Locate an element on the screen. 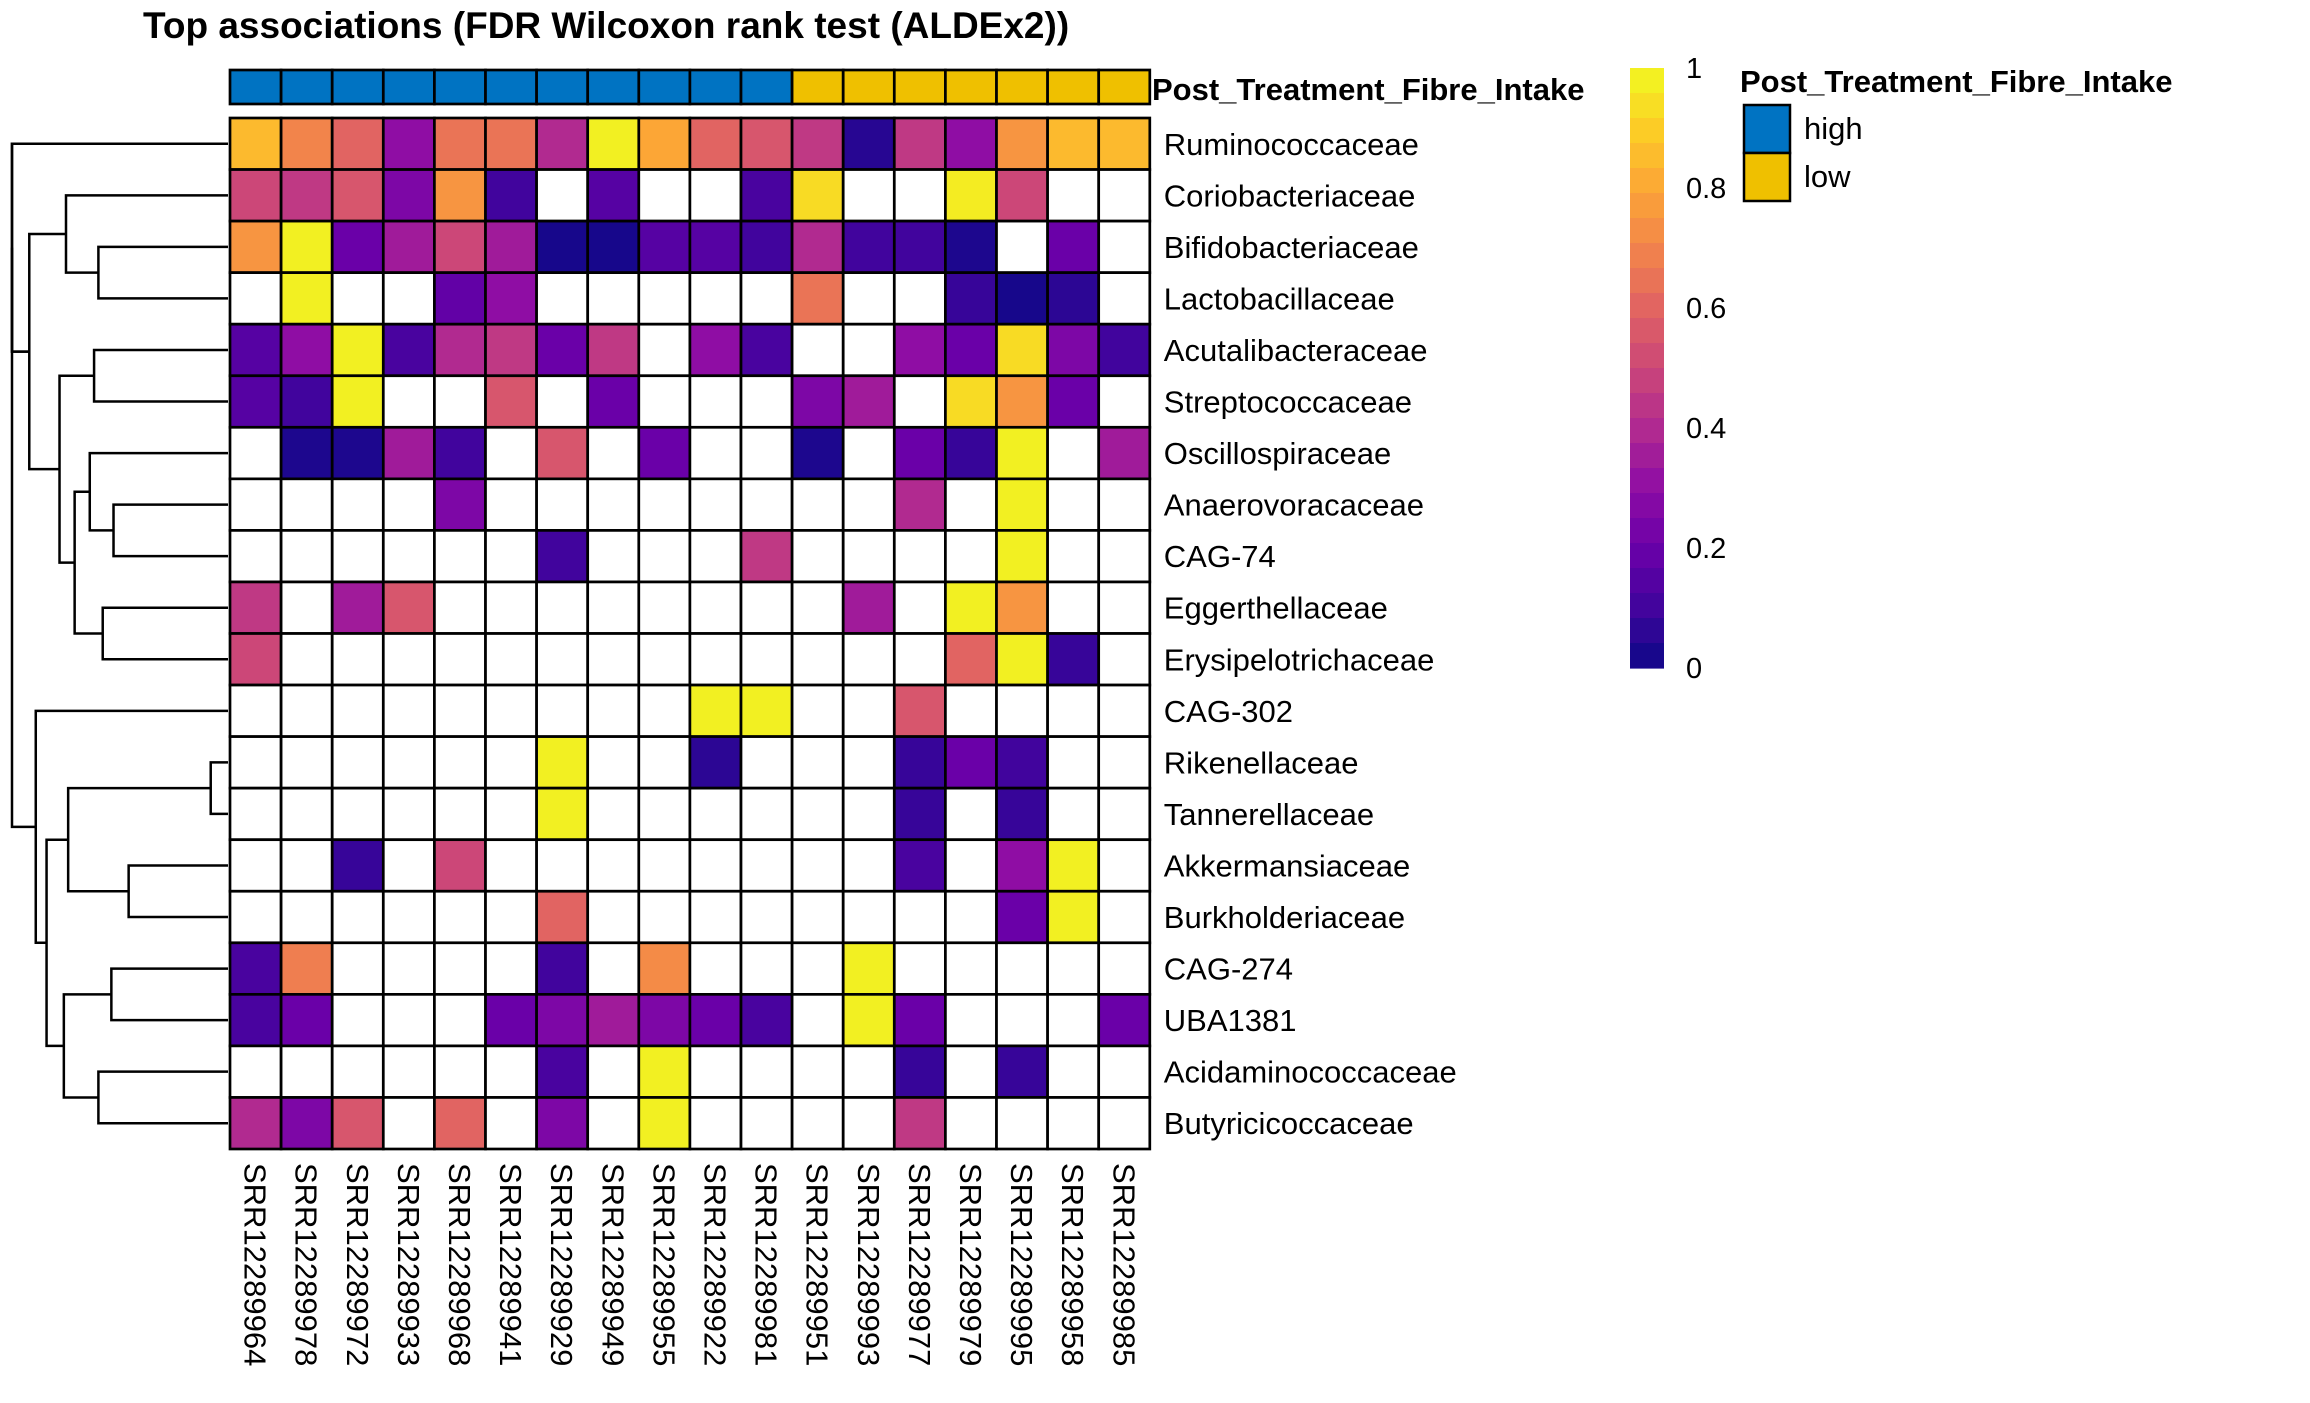 Image resolution: width=2310 pixels, height=1403 pixels. row-label: Anaerovoracaceae is located at coordinates (1294, 505).